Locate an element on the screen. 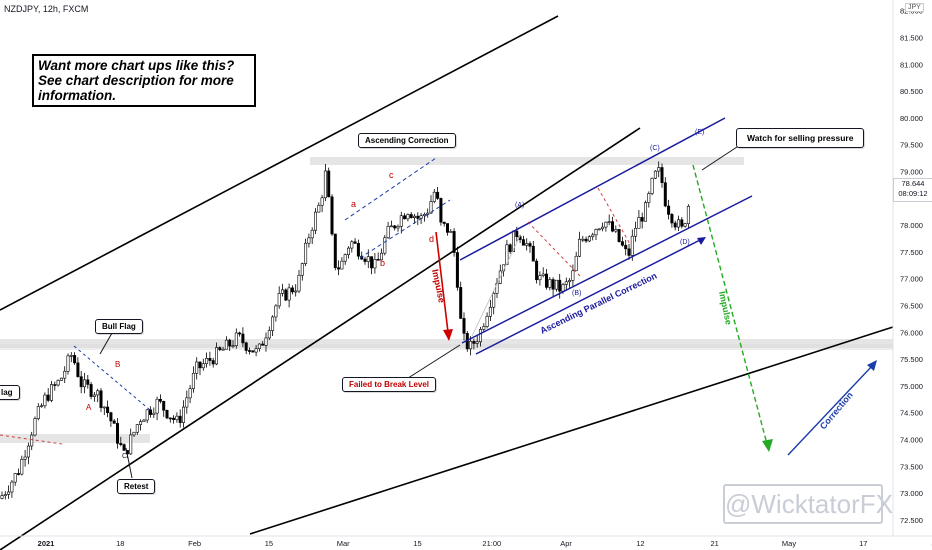  x-tick-label: Mar is located at coordinates (343, 543).